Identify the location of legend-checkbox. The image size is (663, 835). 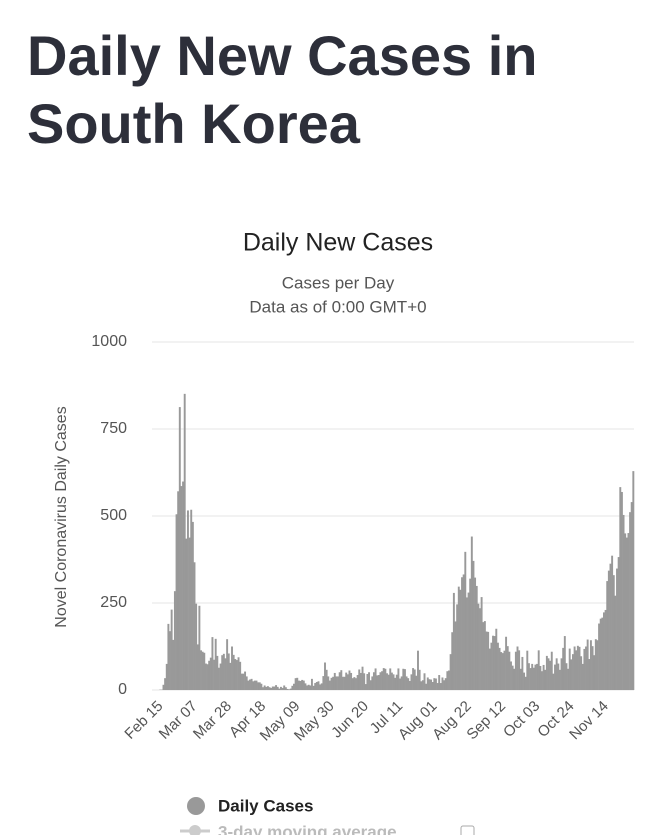
(467, 830).